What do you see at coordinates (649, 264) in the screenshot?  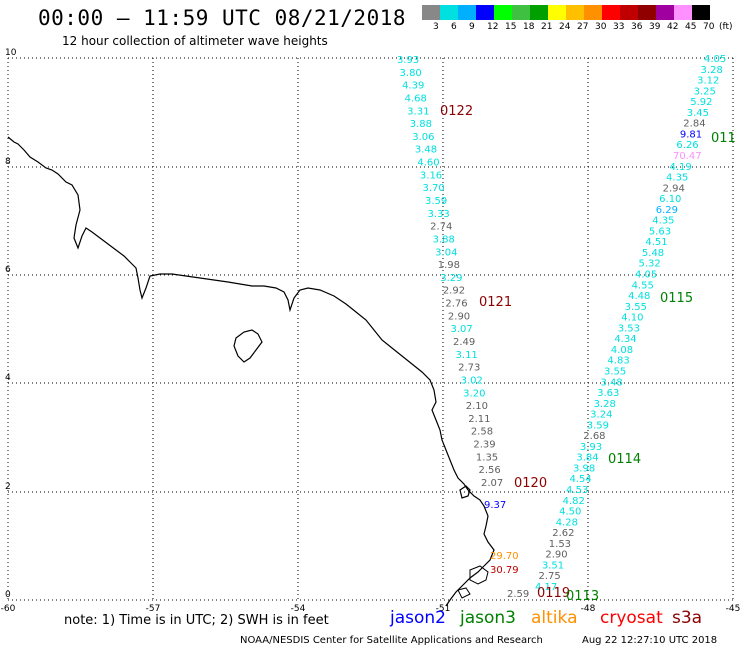 I see `wave-height-value: 5.32` at bounding box center [649, 264].